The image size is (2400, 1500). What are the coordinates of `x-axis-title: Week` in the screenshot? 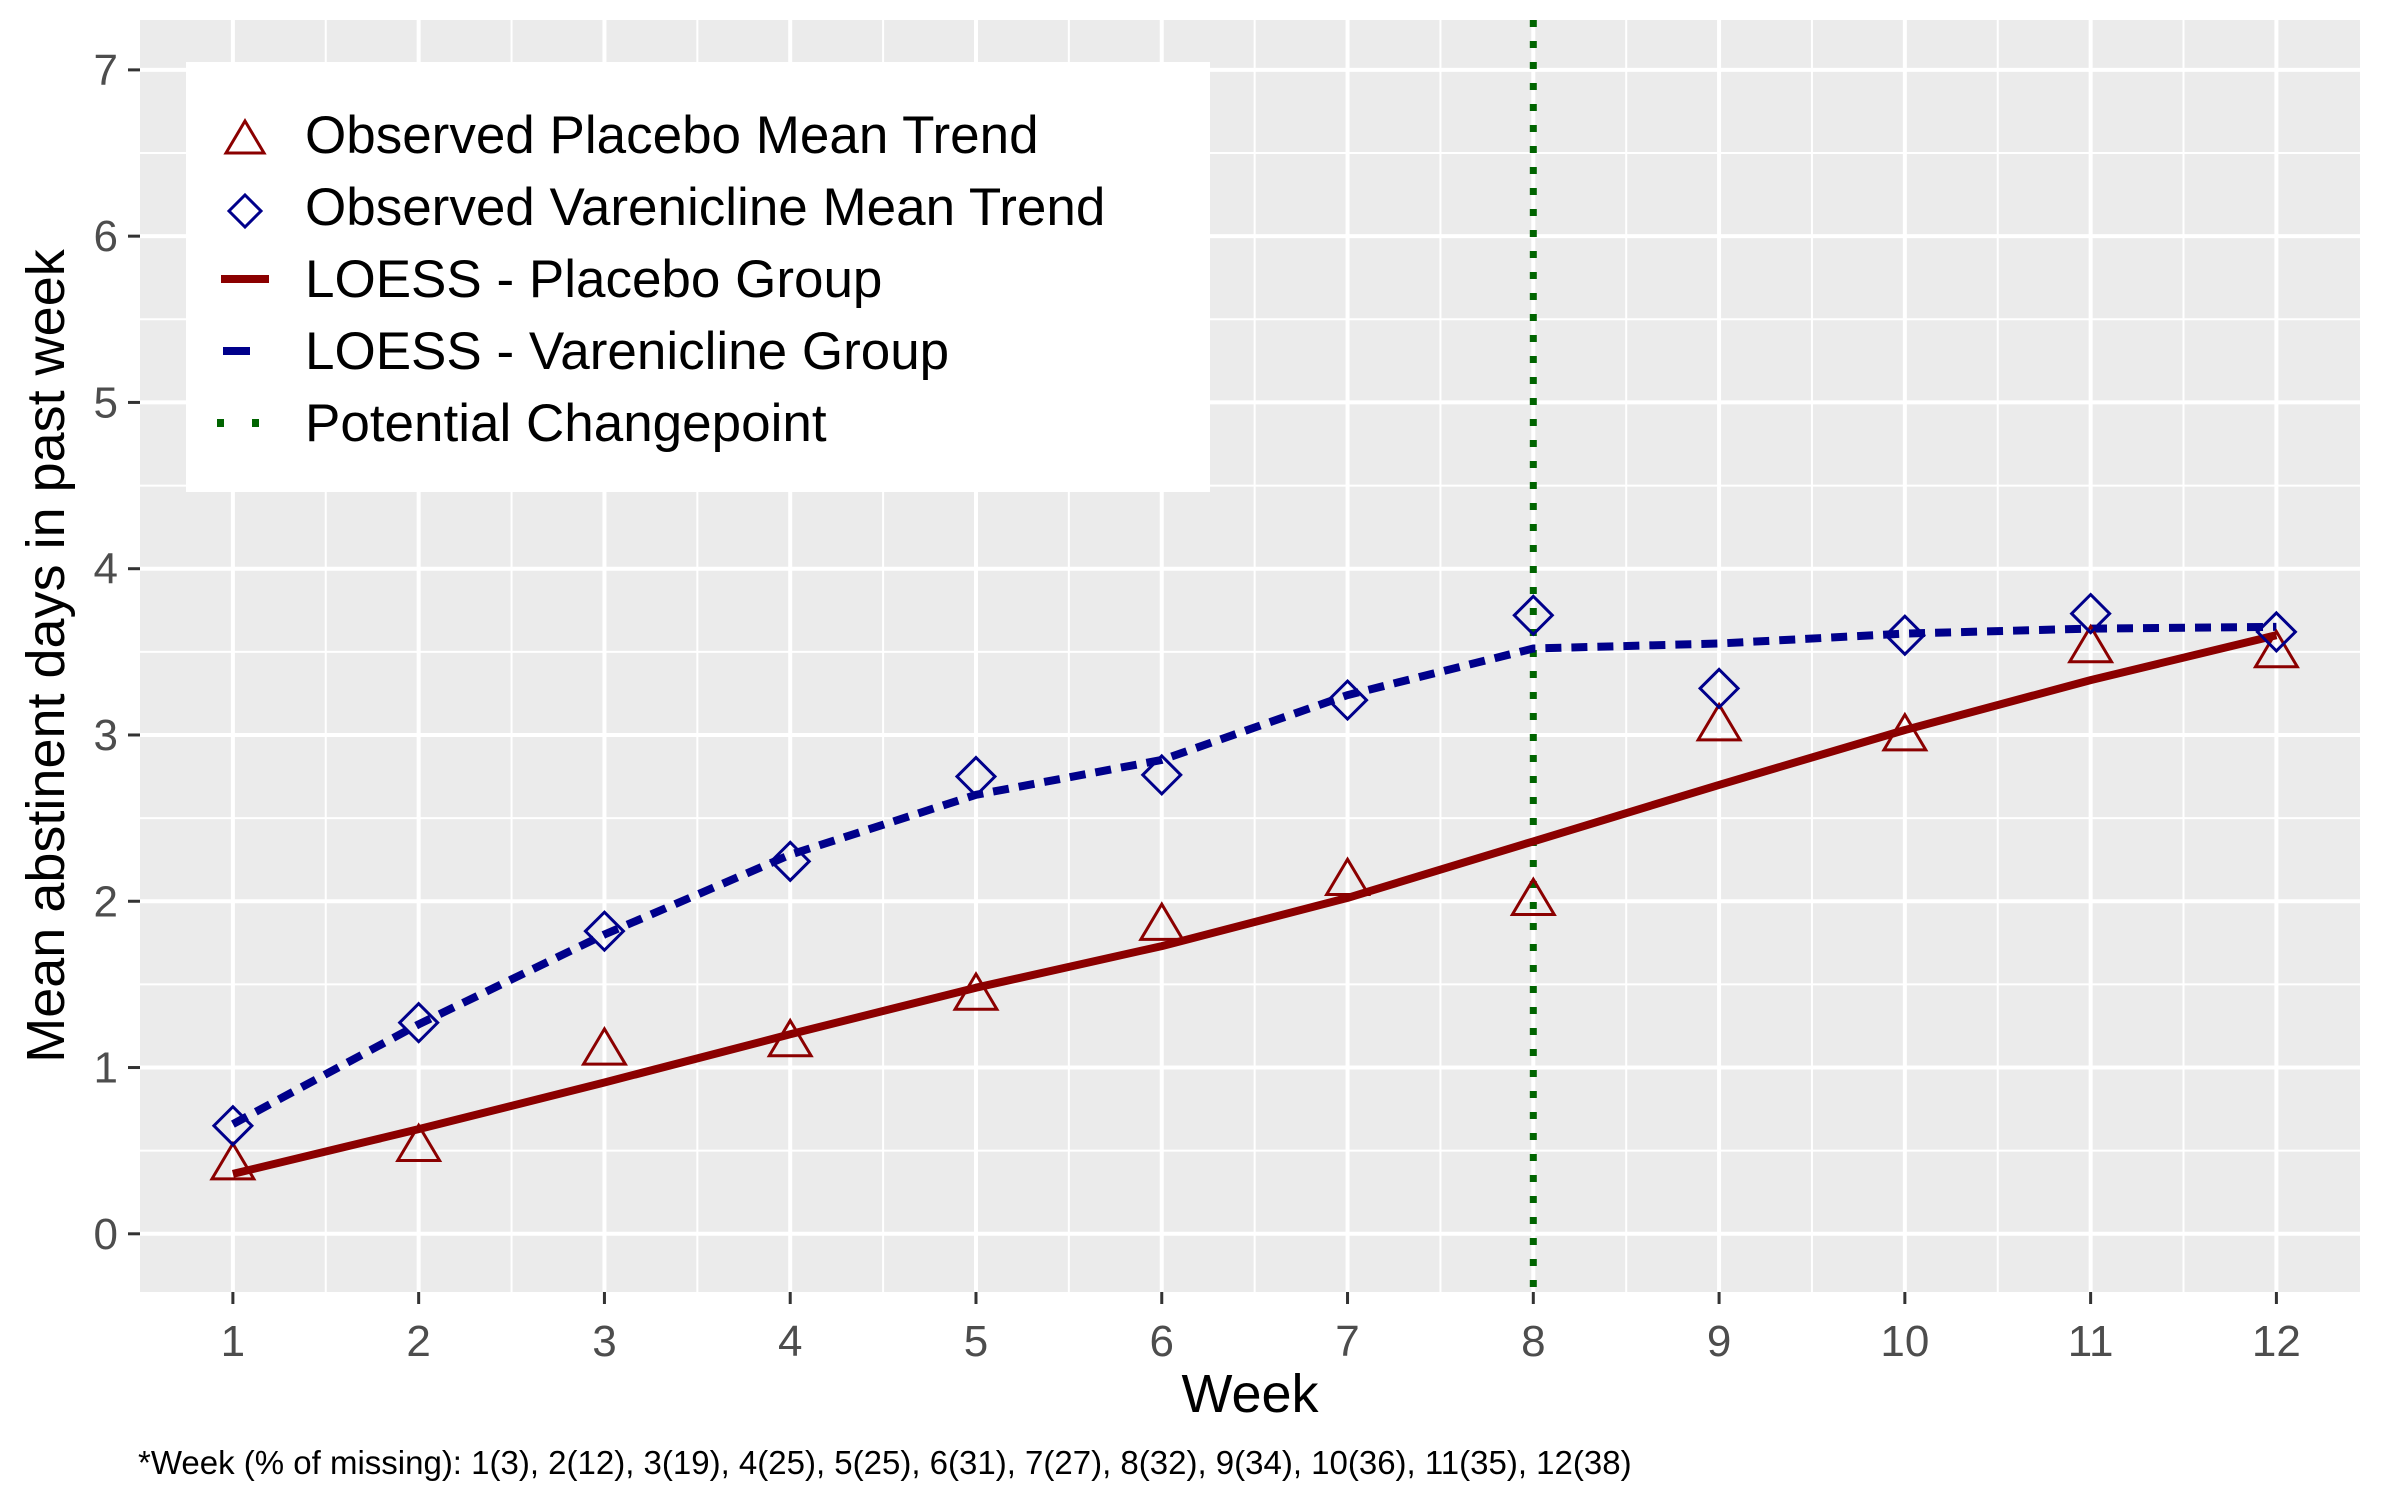 It's located at (1250, 1394).